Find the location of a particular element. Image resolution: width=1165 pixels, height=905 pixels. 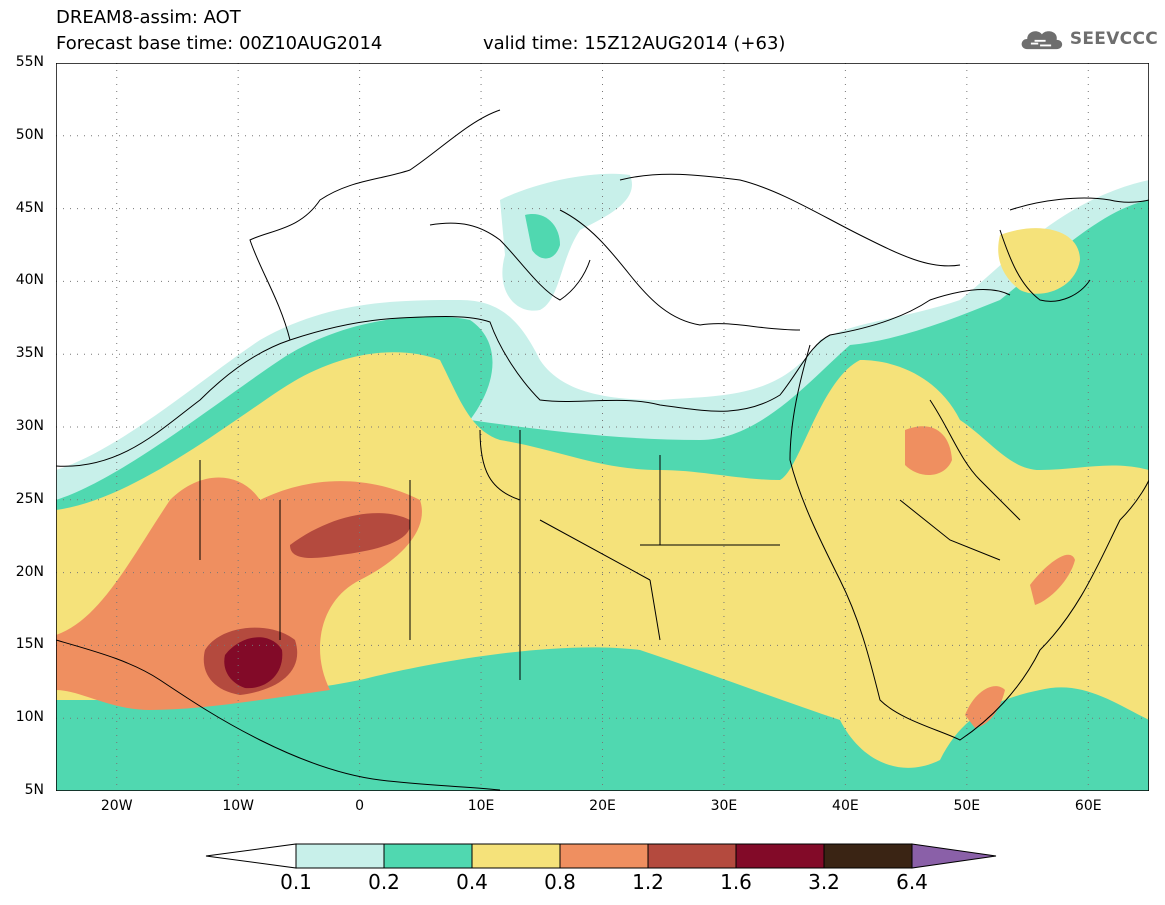

lon-label: 10E is located at coordinates (481, 806).